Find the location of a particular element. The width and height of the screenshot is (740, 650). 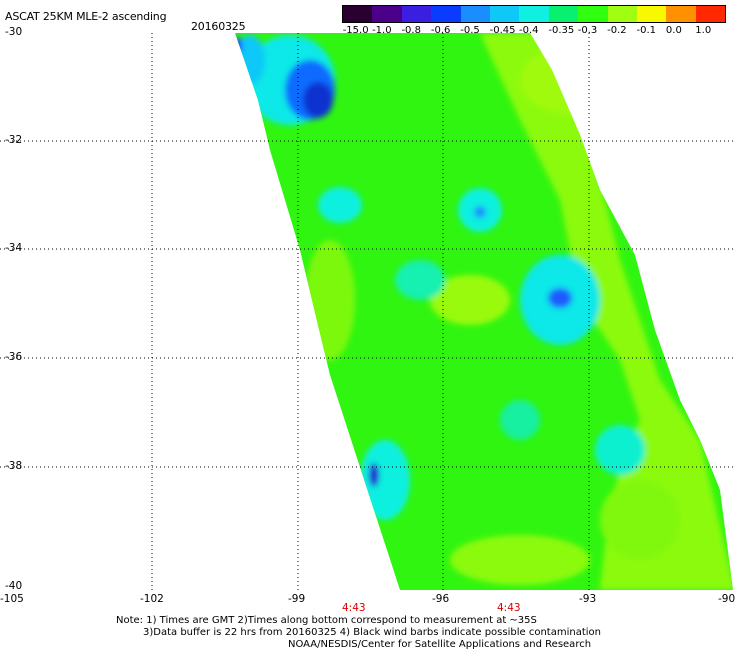

colorbar-tick-label: -0.1 is located at coordinates (646, 30).